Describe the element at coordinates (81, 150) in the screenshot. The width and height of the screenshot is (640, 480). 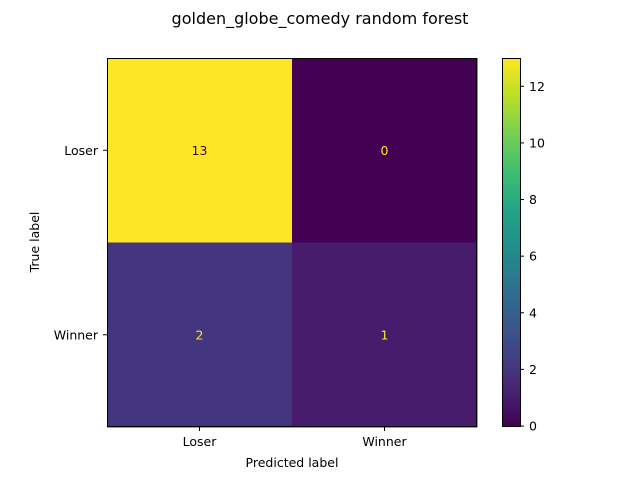
I see `y-tick-label: Loser` at that location.